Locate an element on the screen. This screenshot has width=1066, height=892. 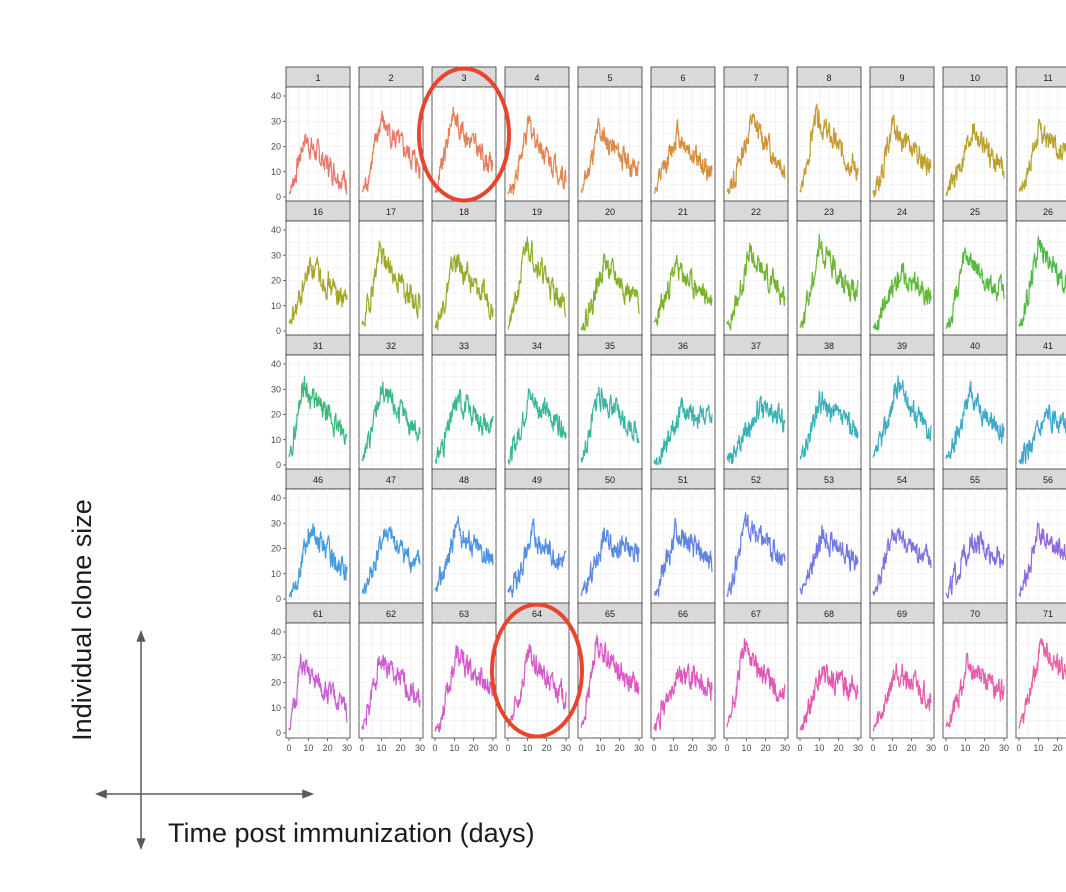
highlight-circles is located at coordinates (500, 402).